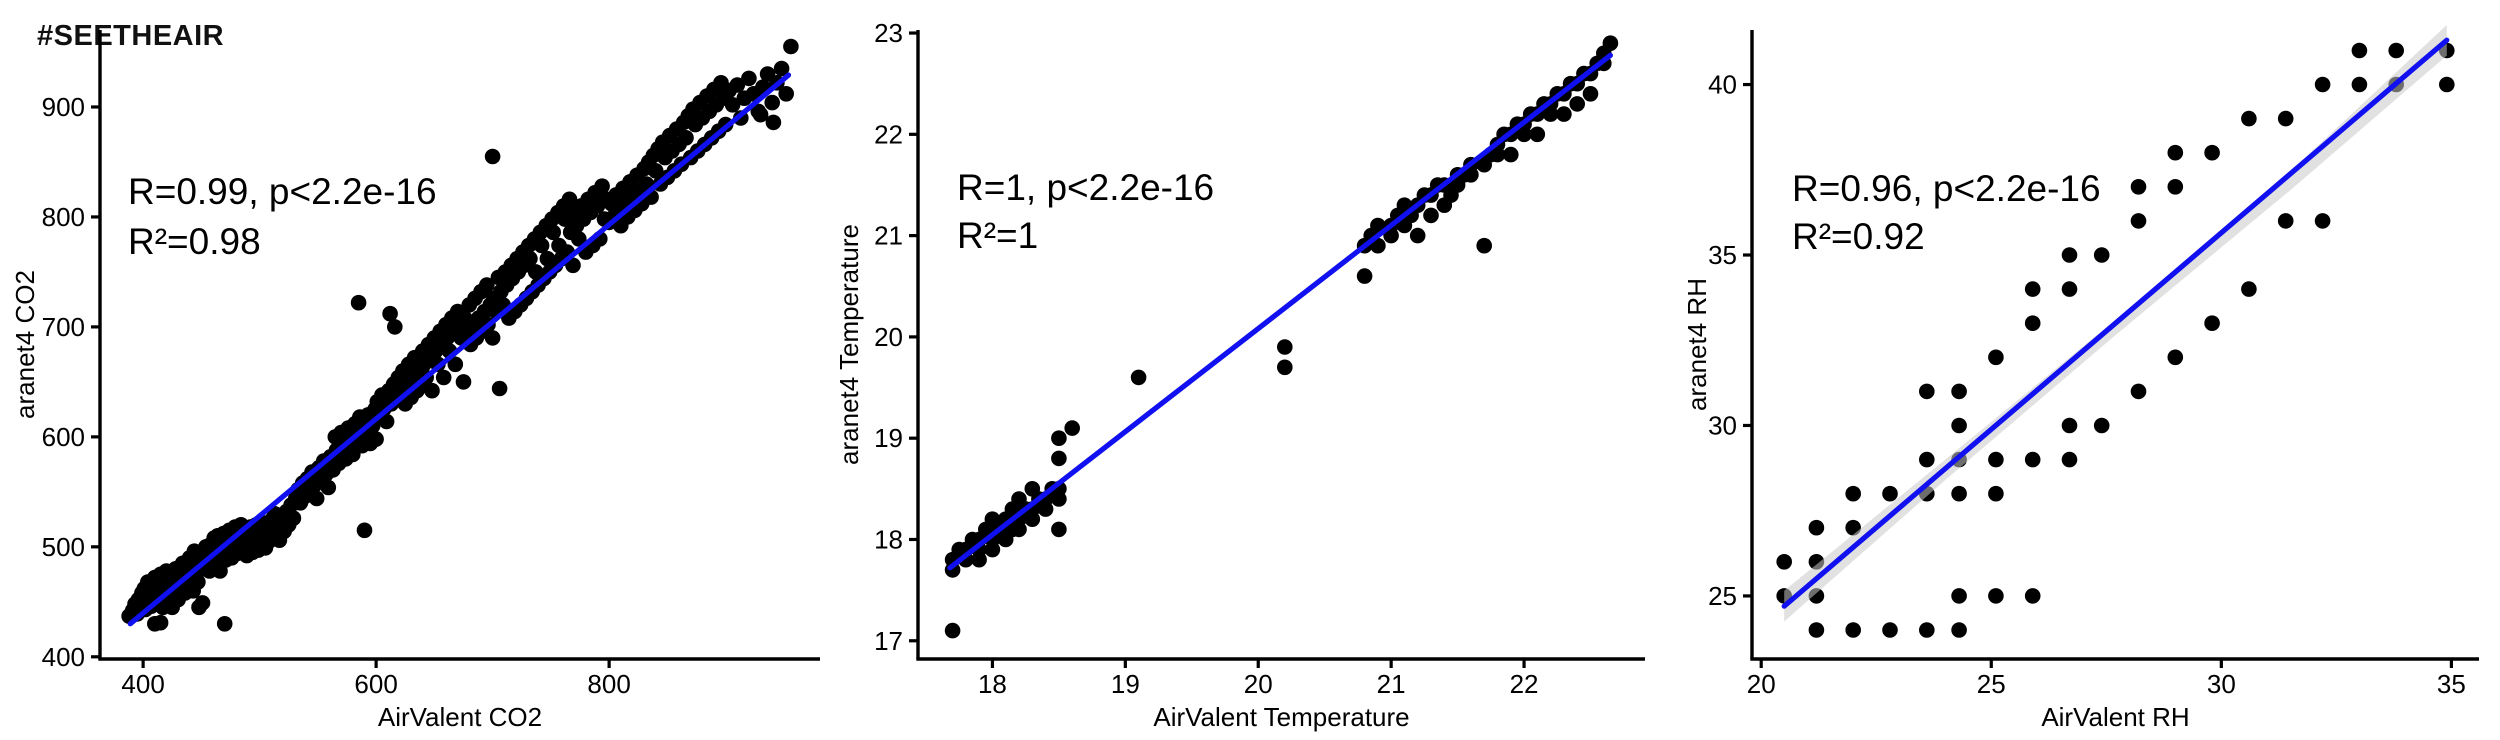 The image size is (2500, 740). What do you see at coordinates (282, 191) in the screenshot?
I see `correlation-annotation-line1: R=0.99, p<2.2e-16` at bounding box center [282, 191].